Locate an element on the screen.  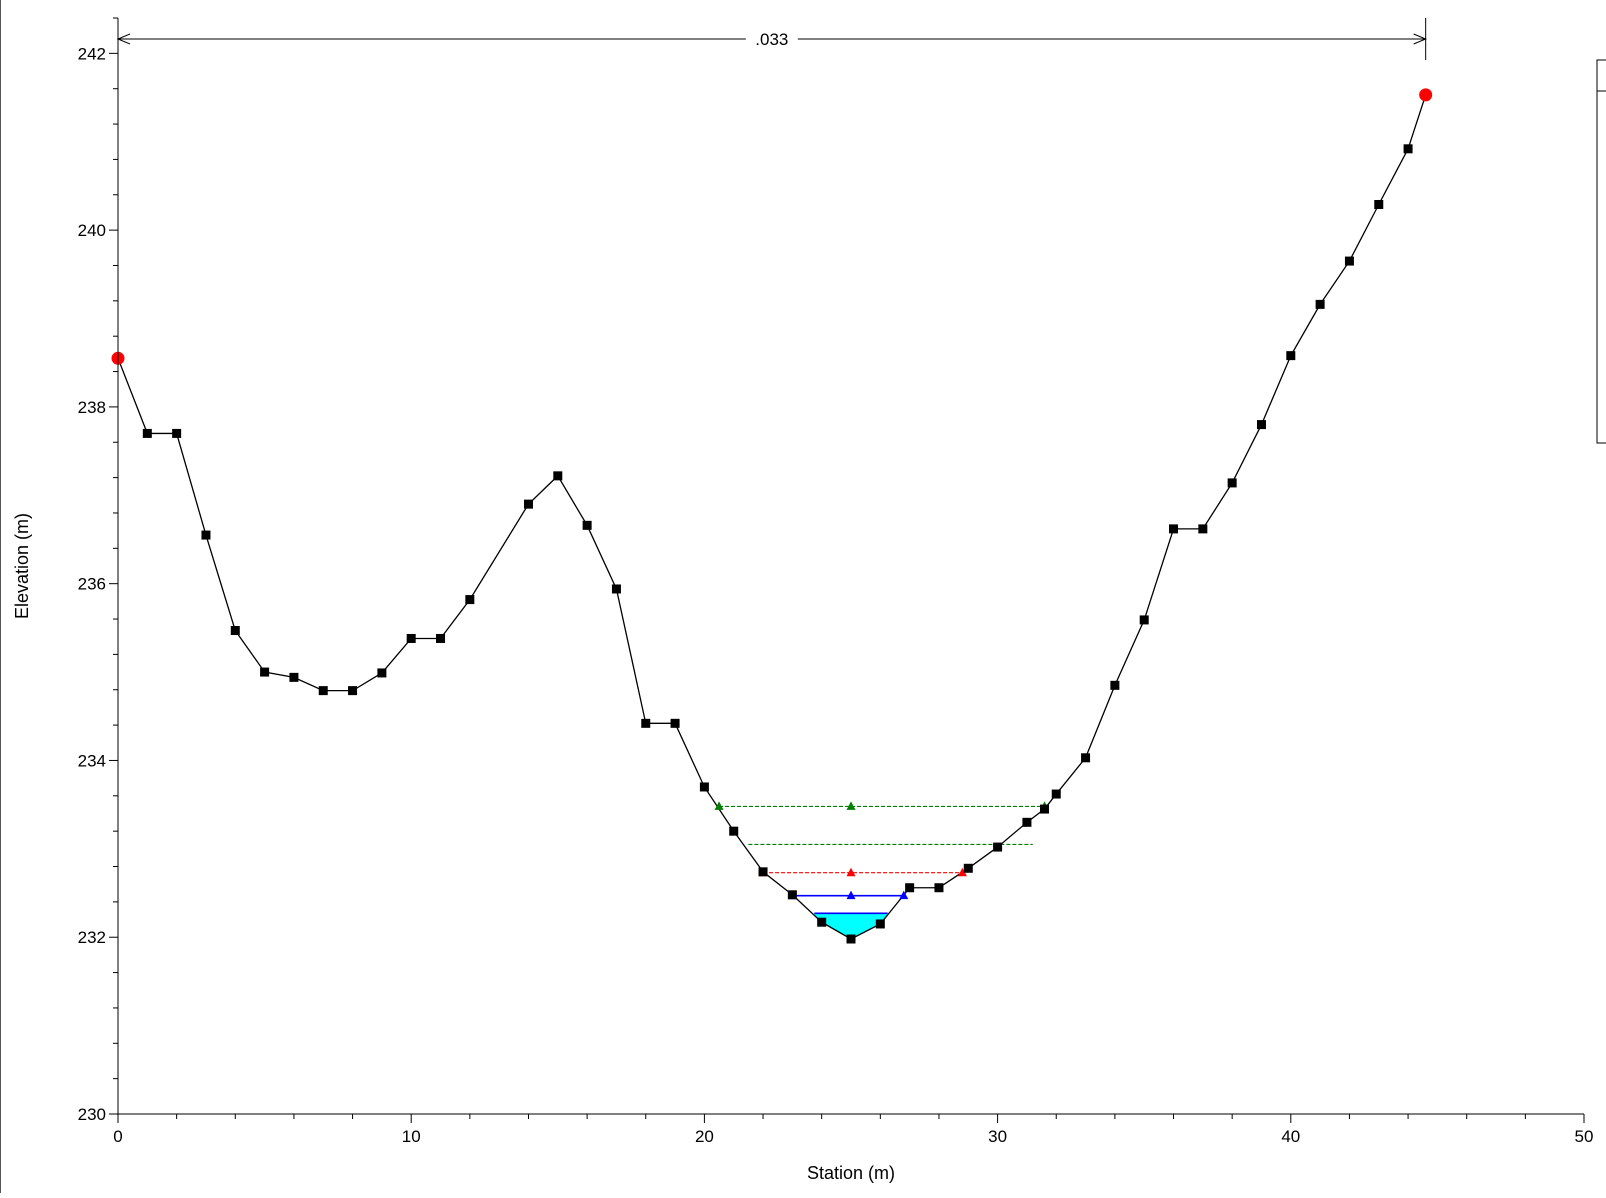
y-tick-label: 242 is located at coordinates (92, 53).